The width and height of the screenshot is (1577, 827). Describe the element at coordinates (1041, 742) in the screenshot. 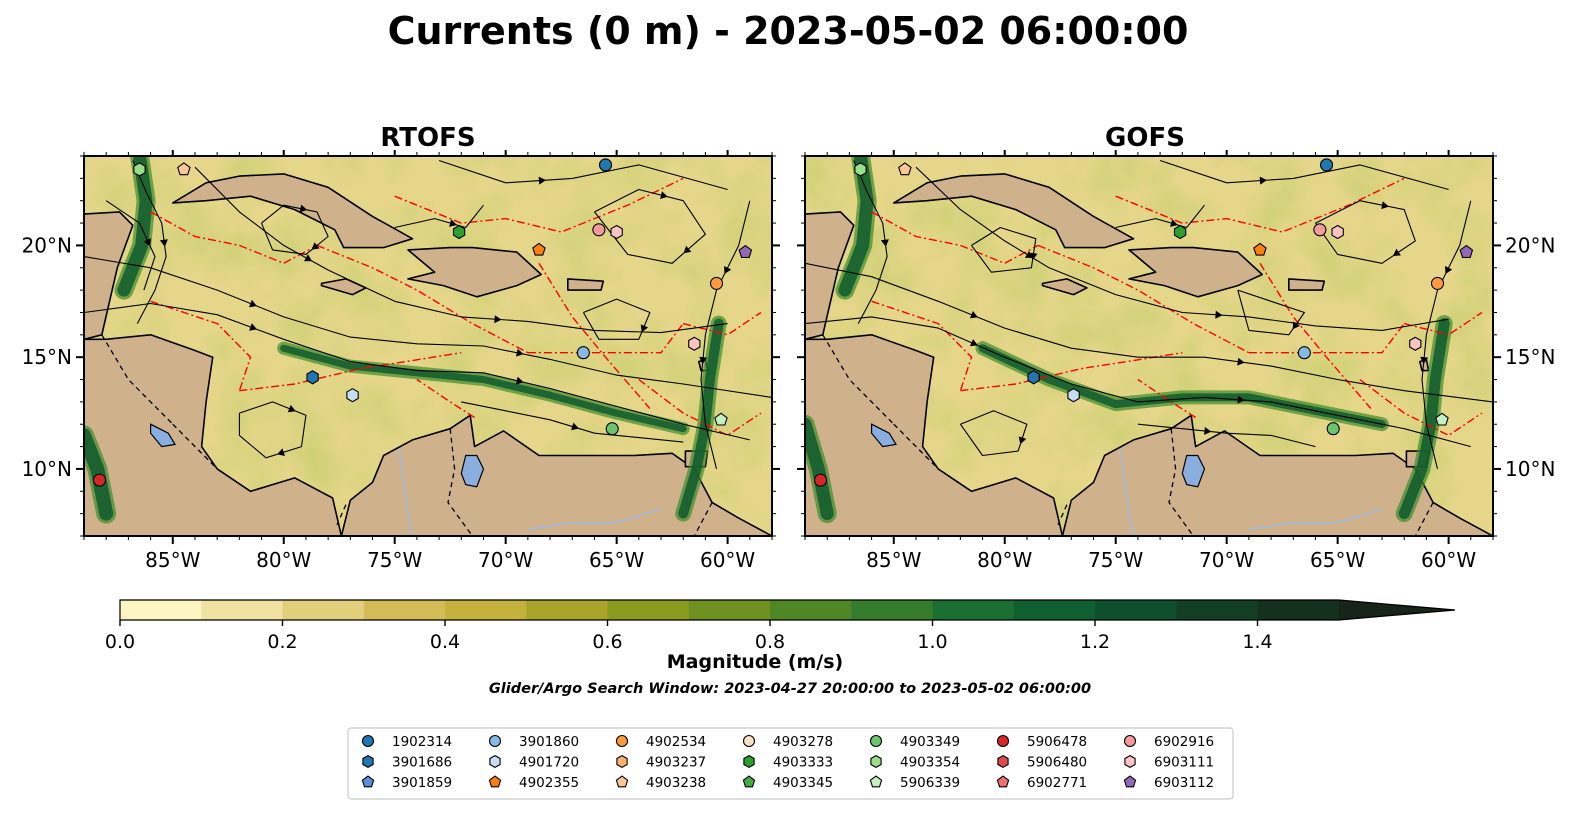

I see `legend-item: 5906478` at that location.